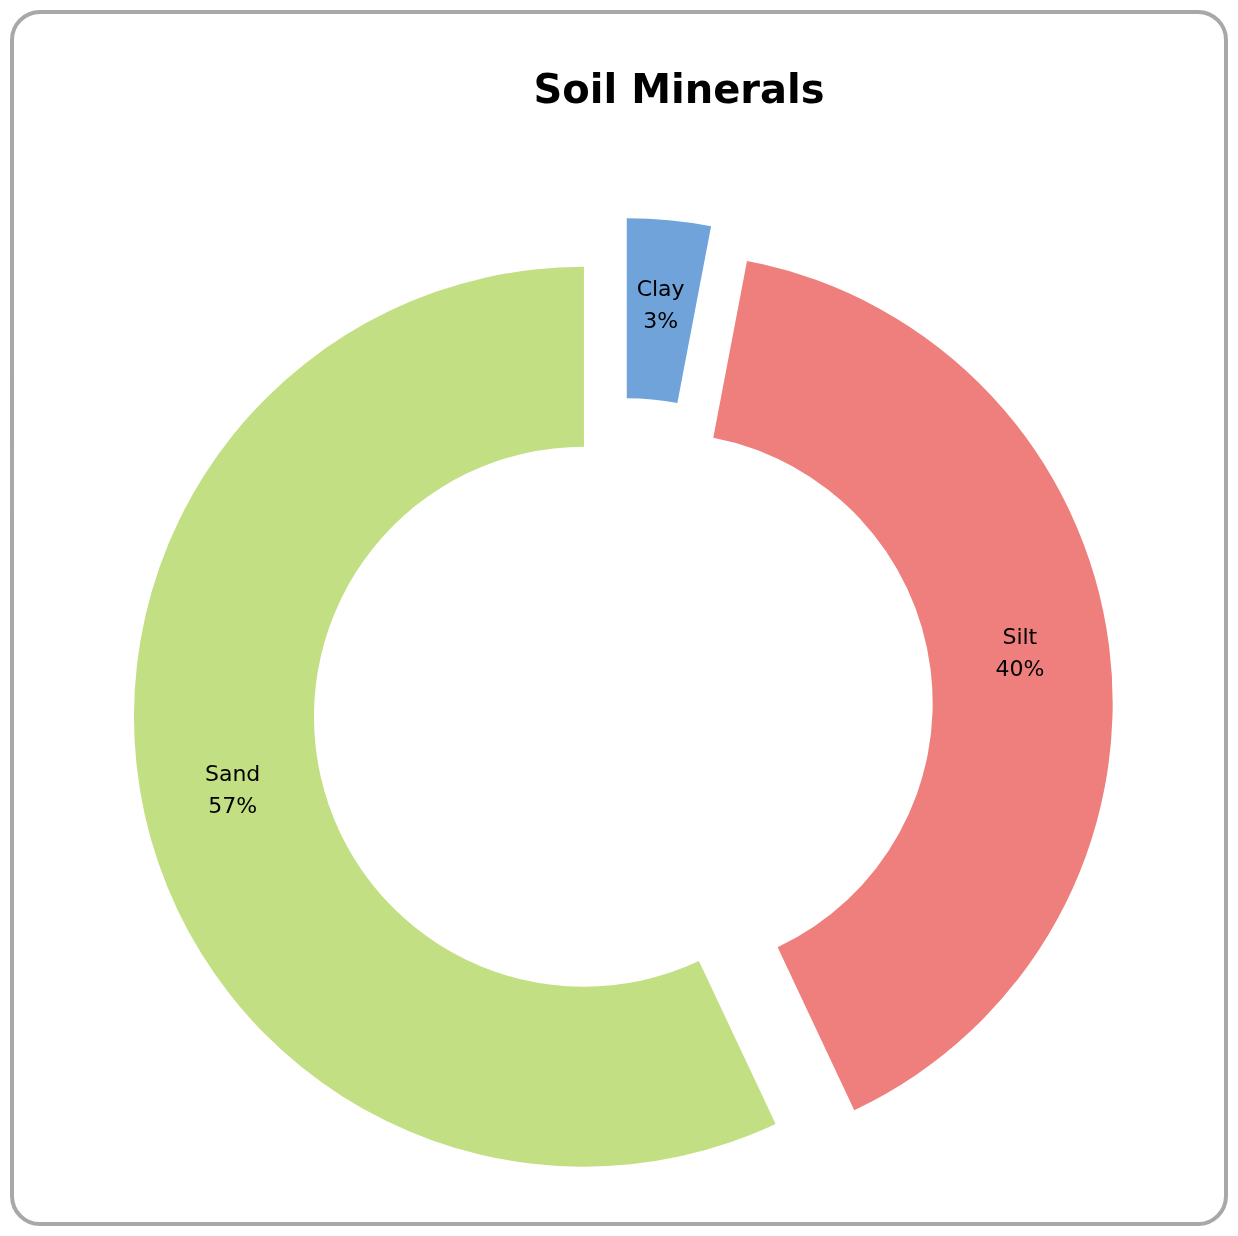 This screenshot has height=1236, width=1238. I want to click on data-label: 57%, so click(233, 806).